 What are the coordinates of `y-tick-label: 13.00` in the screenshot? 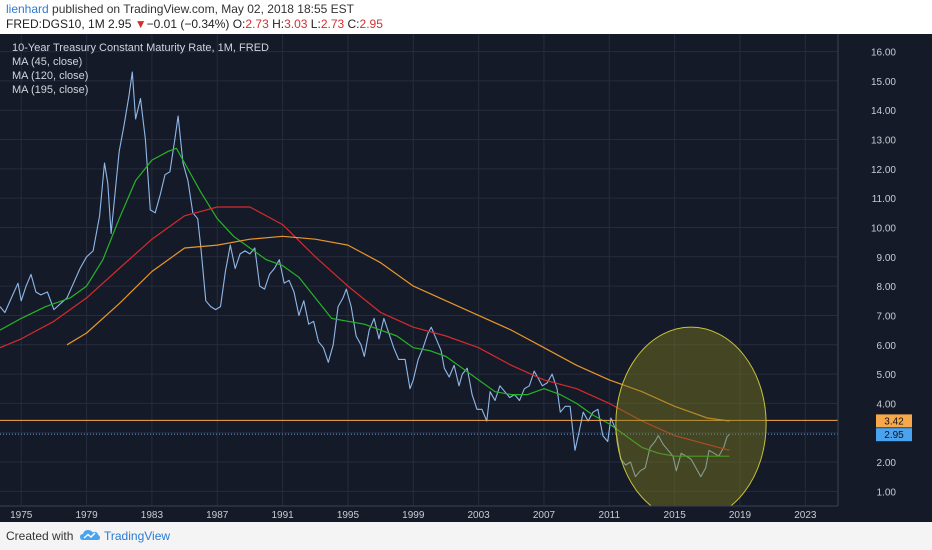 It's located at (883, 141).